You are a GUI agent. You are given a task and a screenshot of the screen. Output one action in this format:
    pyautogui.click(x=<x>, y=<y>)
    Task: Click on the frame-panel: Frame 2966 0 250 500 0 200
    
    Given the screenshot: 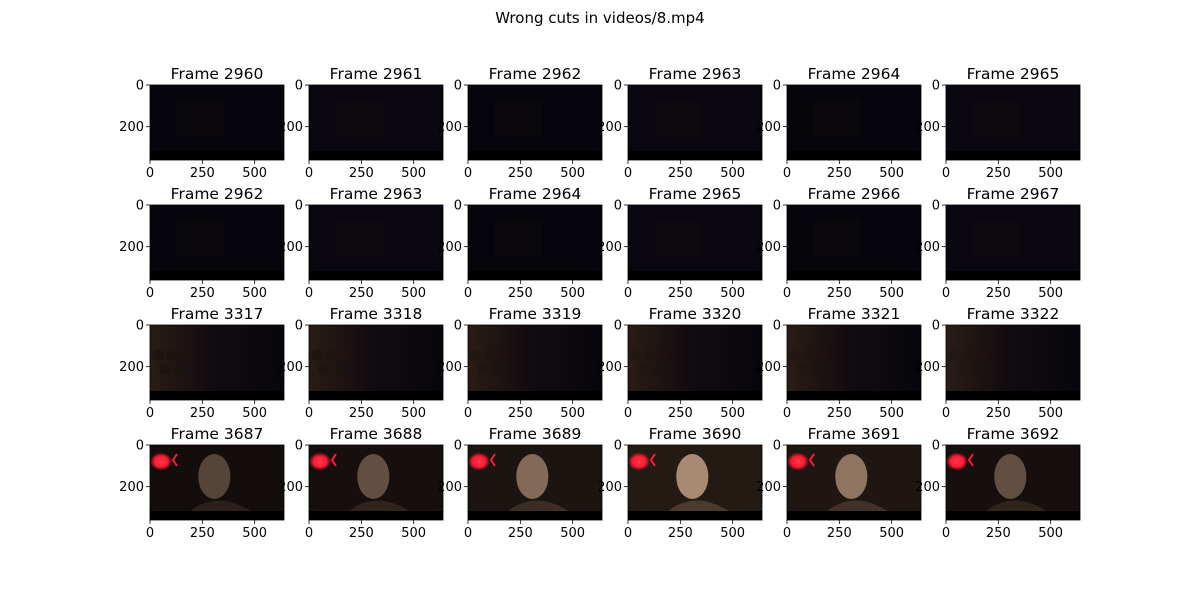 What is the action you would take?
    pyautogui.click(x=839, y=243)
    